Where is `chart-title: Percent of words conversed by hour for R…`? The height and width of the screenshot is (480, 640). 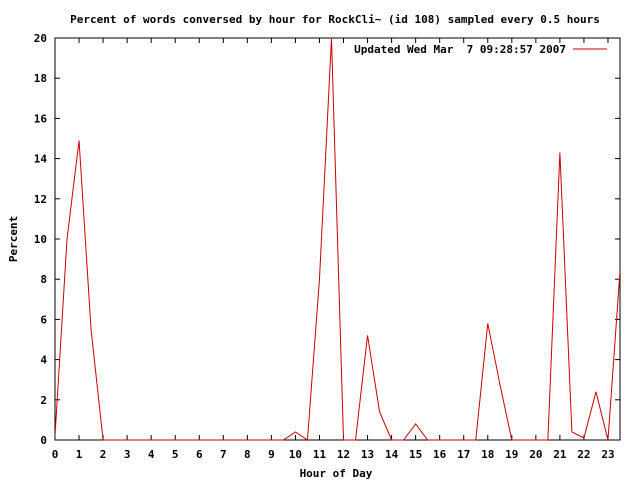
chart-title: Percent of words conversed by hour for R… is located at coordinates (335, 19).